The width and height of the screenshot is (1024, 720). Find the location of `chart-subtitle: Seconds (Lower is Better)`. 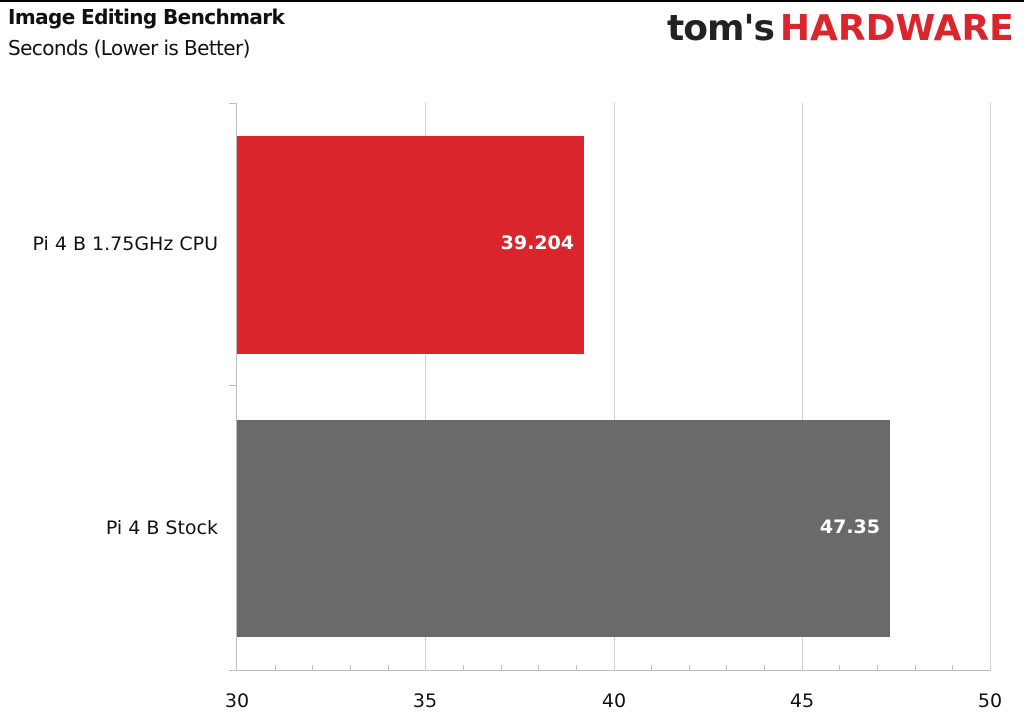

chart-subtitle: Seconds (Lower is Better) is located at coordinates (129, 48).